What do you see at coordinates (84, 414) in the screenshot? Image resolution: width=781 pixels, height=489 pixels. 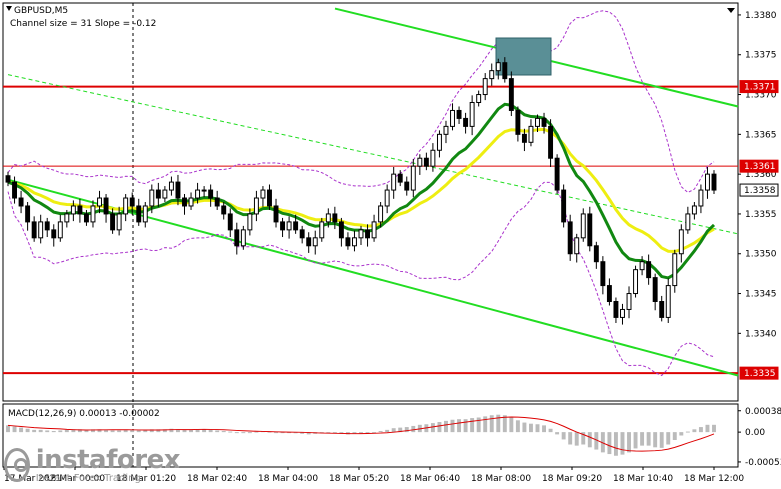 I see `macd-label: MACD(12,26,9) 0.00013 -0.00002` at bounding box center [84, 414].